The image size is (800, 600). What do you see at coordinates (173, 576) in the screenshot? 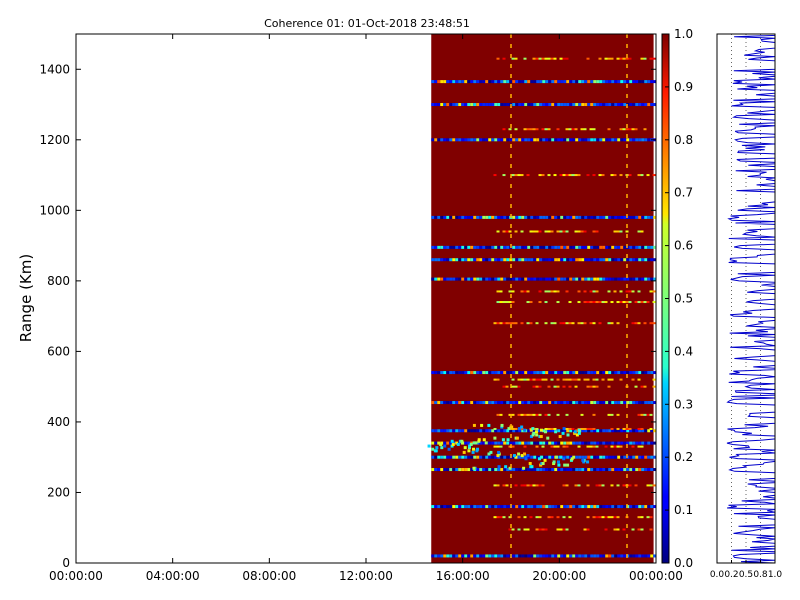
I see `x-tick-label: 04:00:00` at bounding box center [173, 576].